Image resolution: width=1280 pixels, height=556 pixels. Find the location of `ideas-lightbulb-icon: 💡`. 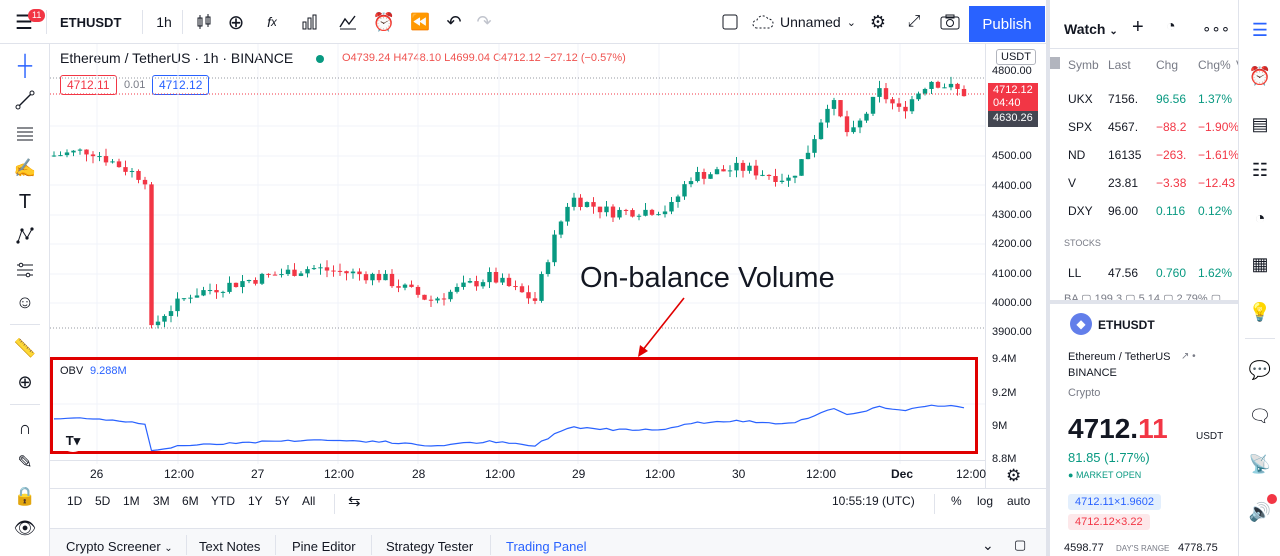

ideas-lightbulb-icon: 💡 is located at coordinates (1260, 311).